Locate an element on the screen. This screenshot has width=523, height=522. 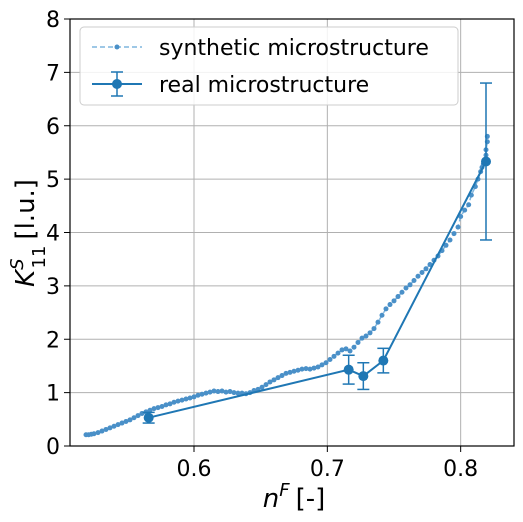
y-axis-label-base: K is located at coordinates (26, 277).